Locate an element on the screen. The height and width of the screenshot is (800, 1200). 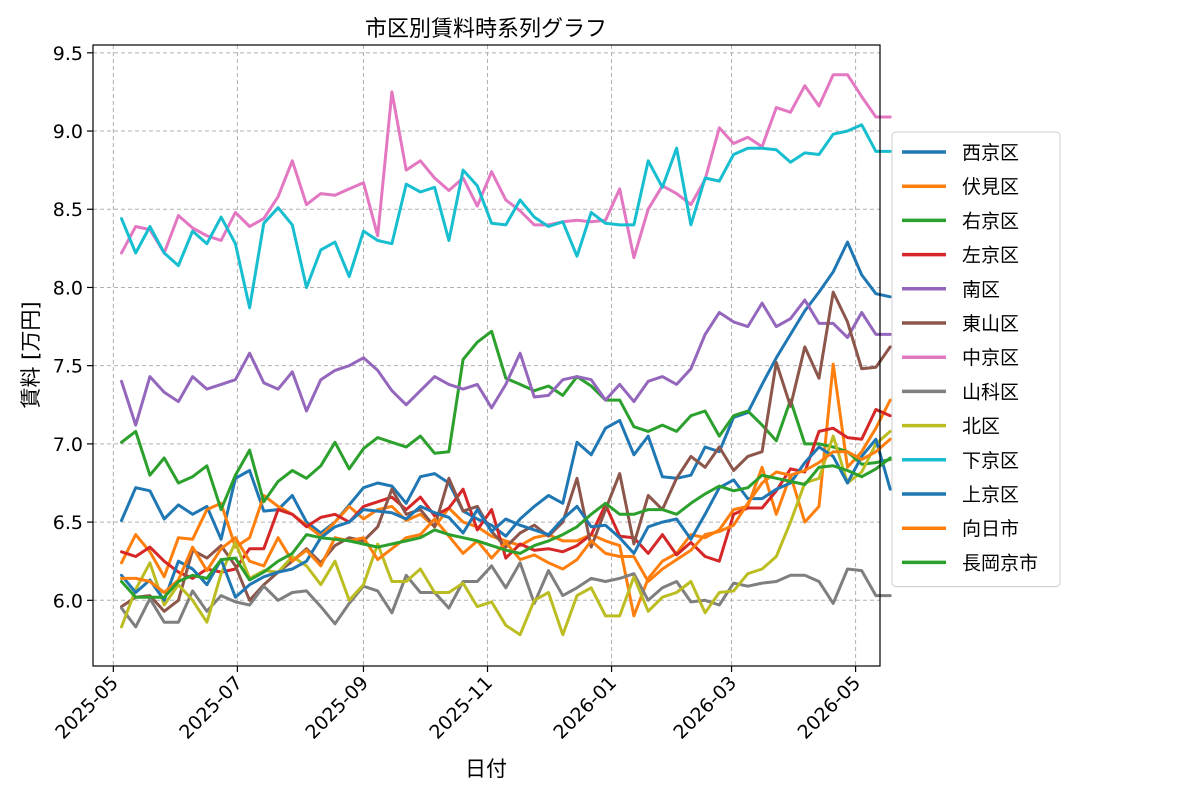
legend-label: 東山区 is located at coordinates (990, 324).